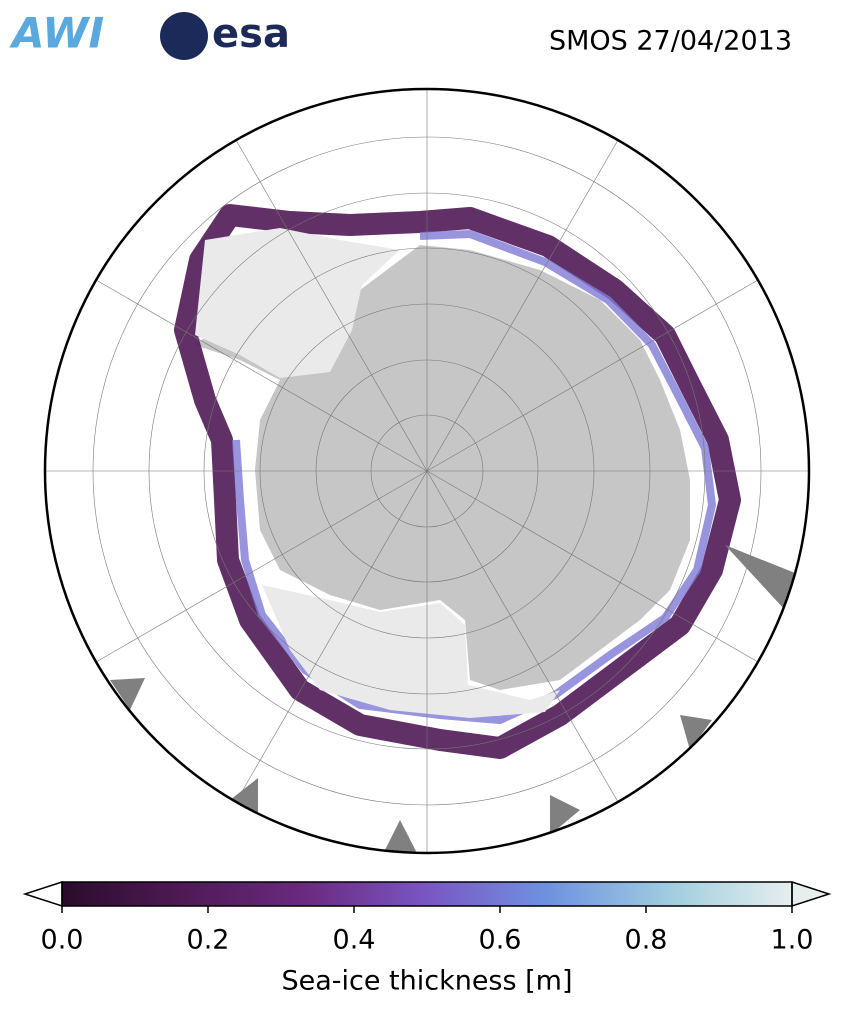 The image size is (854, 1026). Describe the element at coordinates (354, 940) in the screenshot. I see `tick-label: 0.4` at that location.